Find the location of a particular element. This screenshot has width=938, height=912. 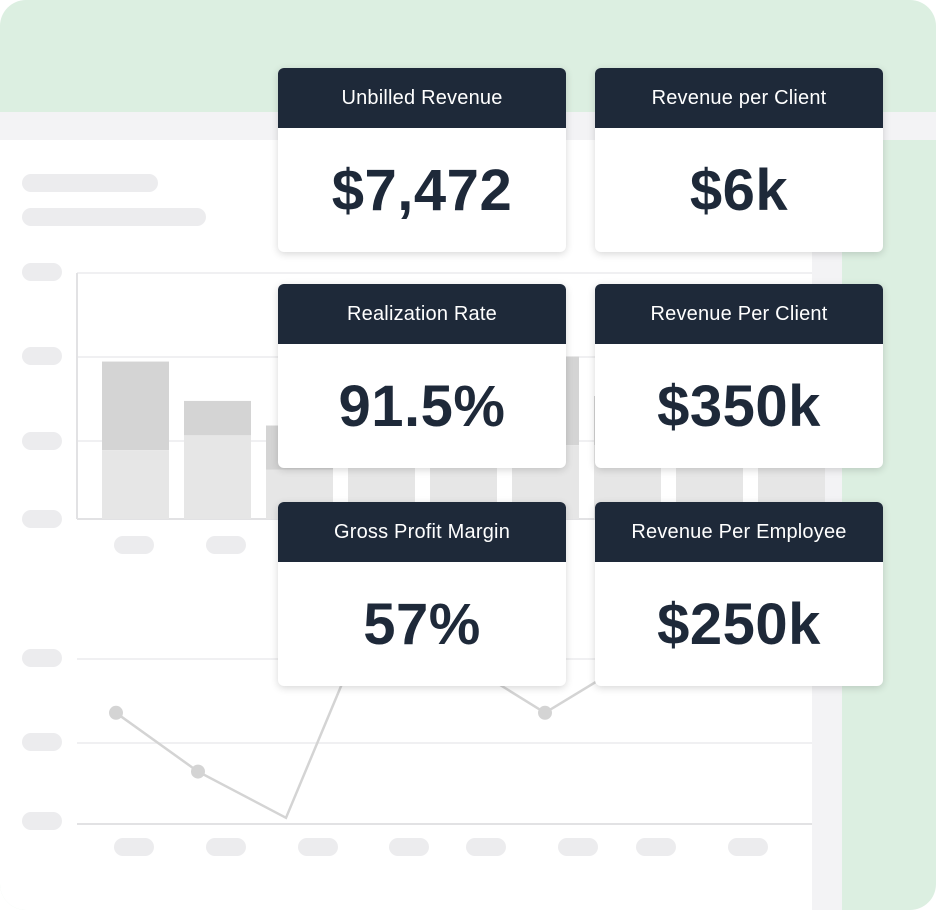

metric-card-revenue-per-employee: Revenue Per Employee $250k is located at coordinates (739, 594).